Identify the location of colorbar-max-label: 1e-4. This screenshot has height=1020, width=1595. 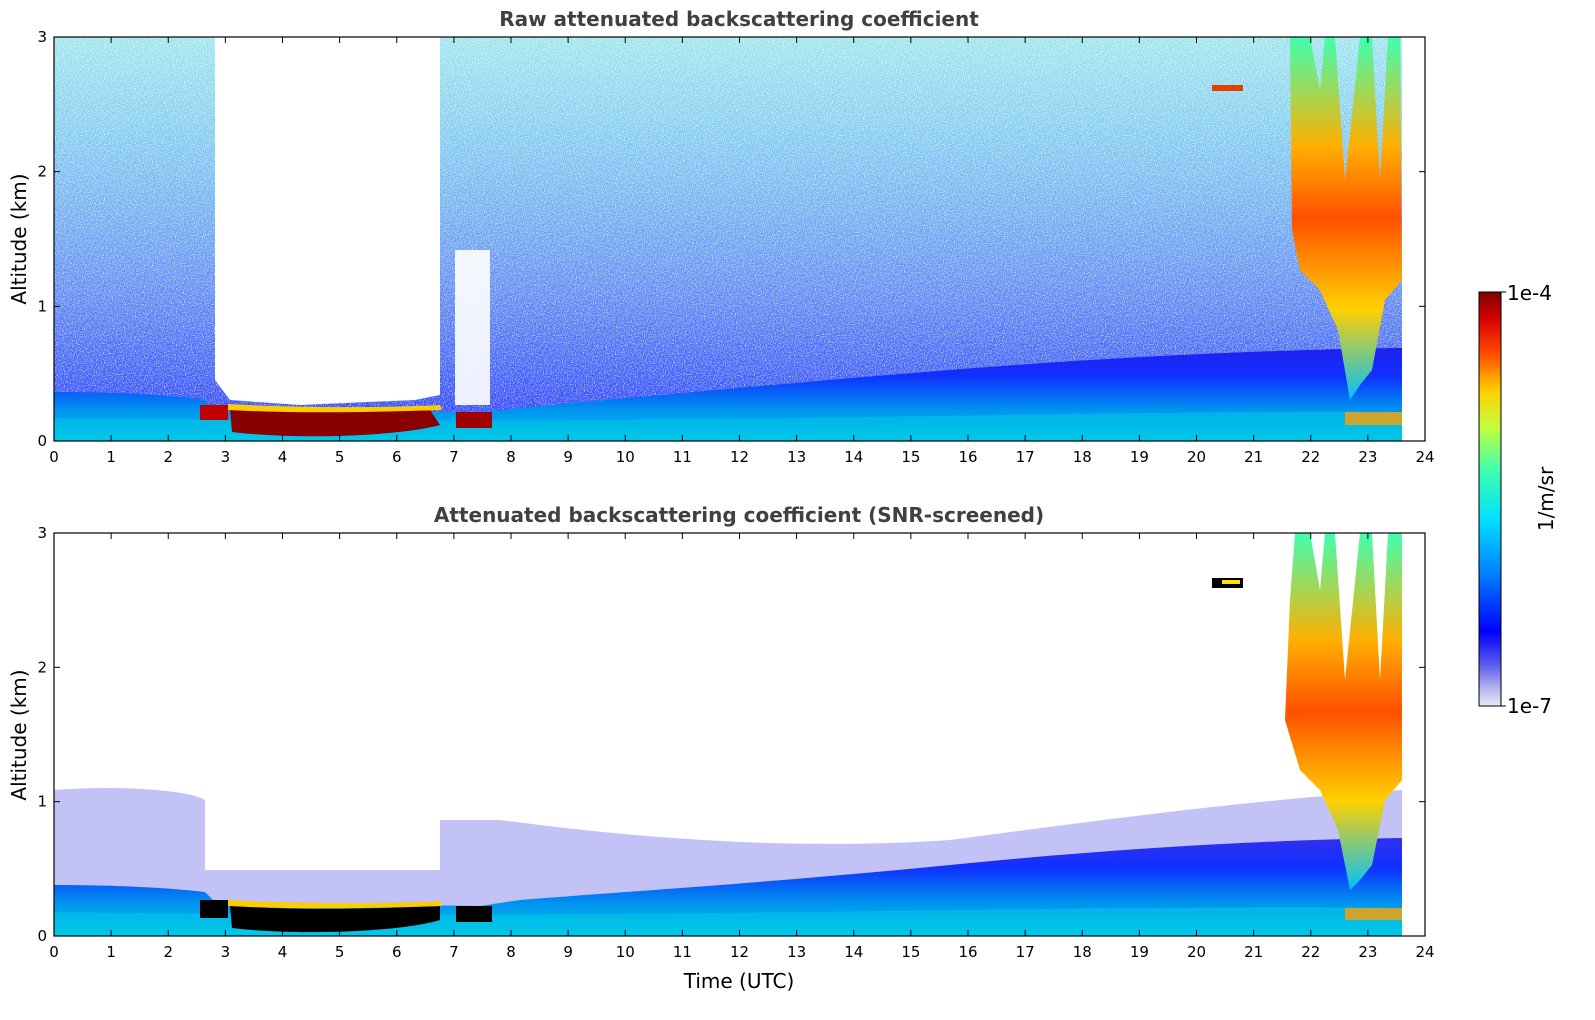
(1529, 293).